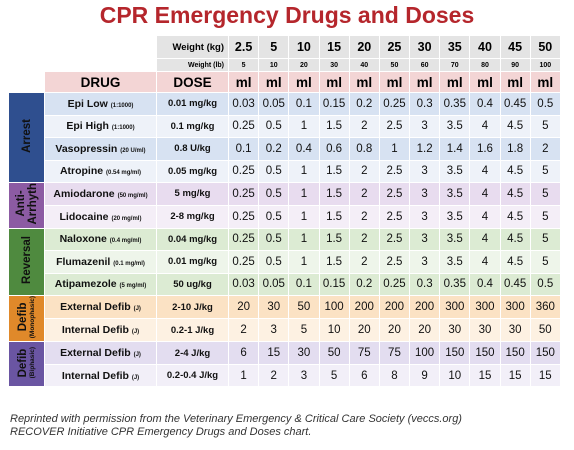 The image size is (574, 450). I want to click on dose-volume: 30, so click(274, 307).